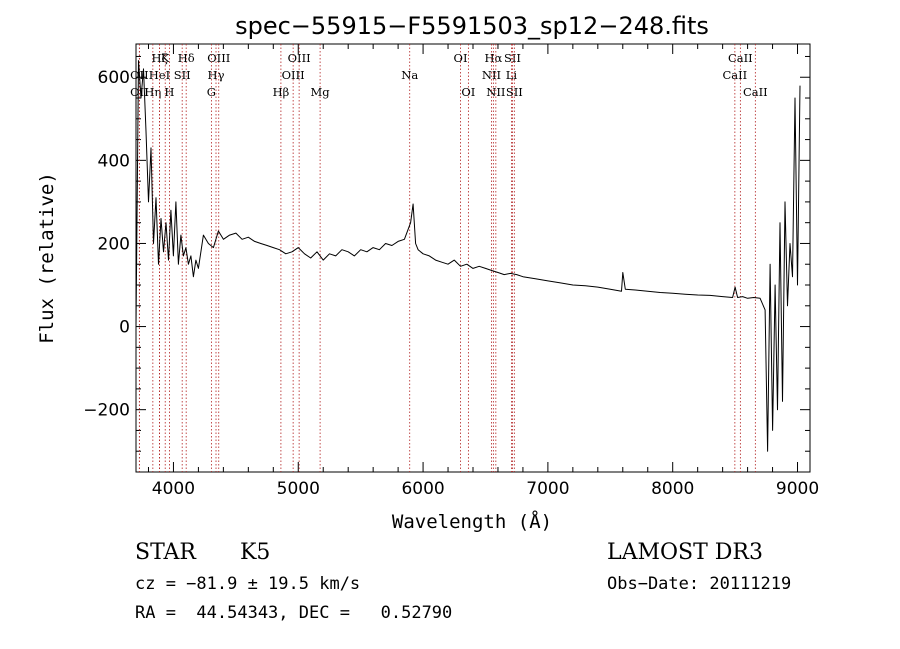 Image resolution: width=900 pixels, height=649 pixels. I want to click on y-tick-label: 200, so click(114, 244).